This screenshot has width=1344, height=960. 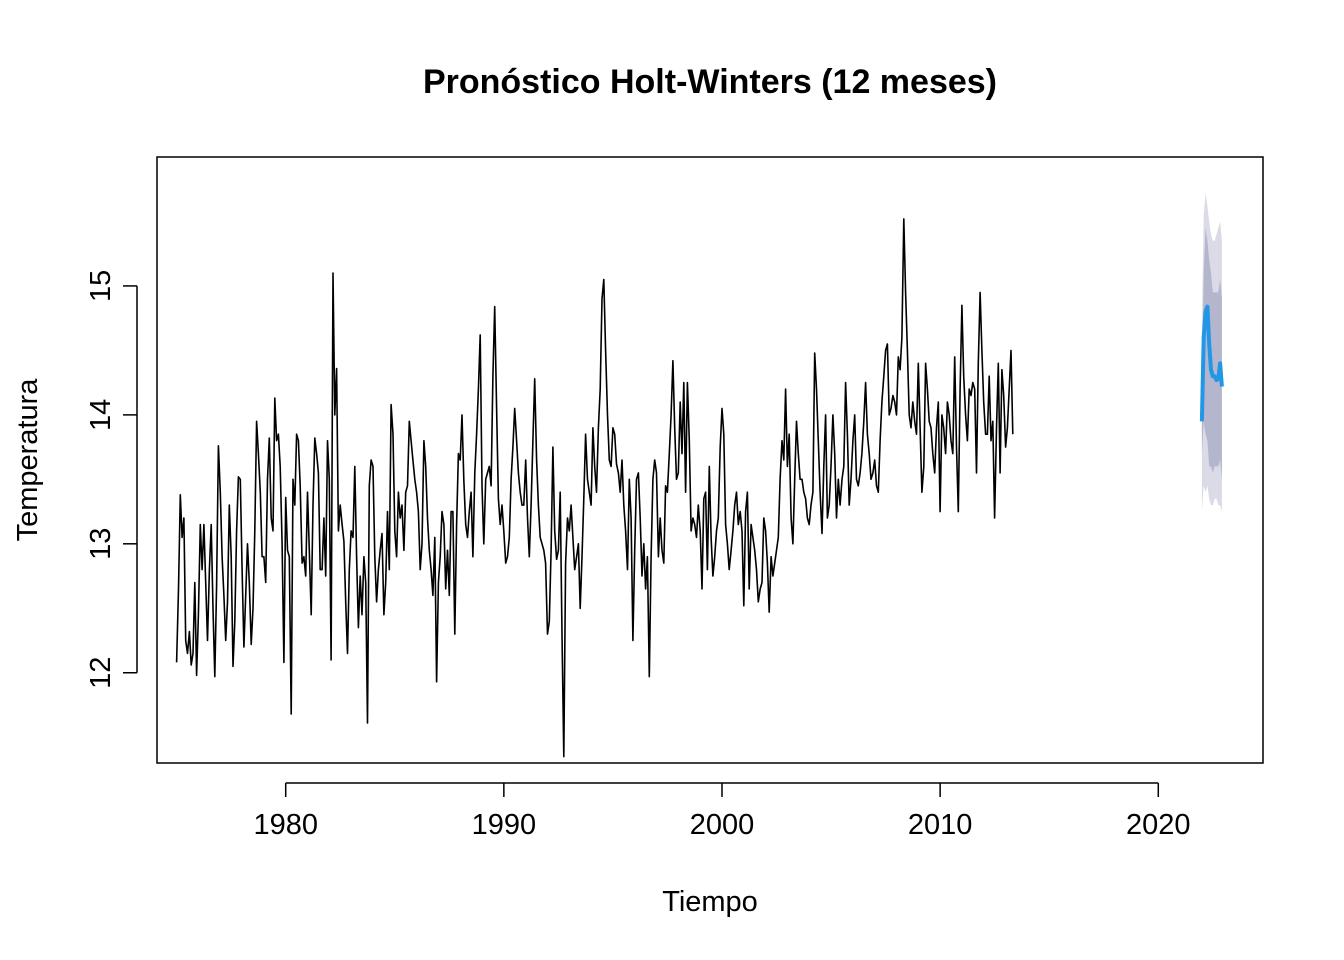 I want to click on forecast-series-line, so click(x=1211, y=363).